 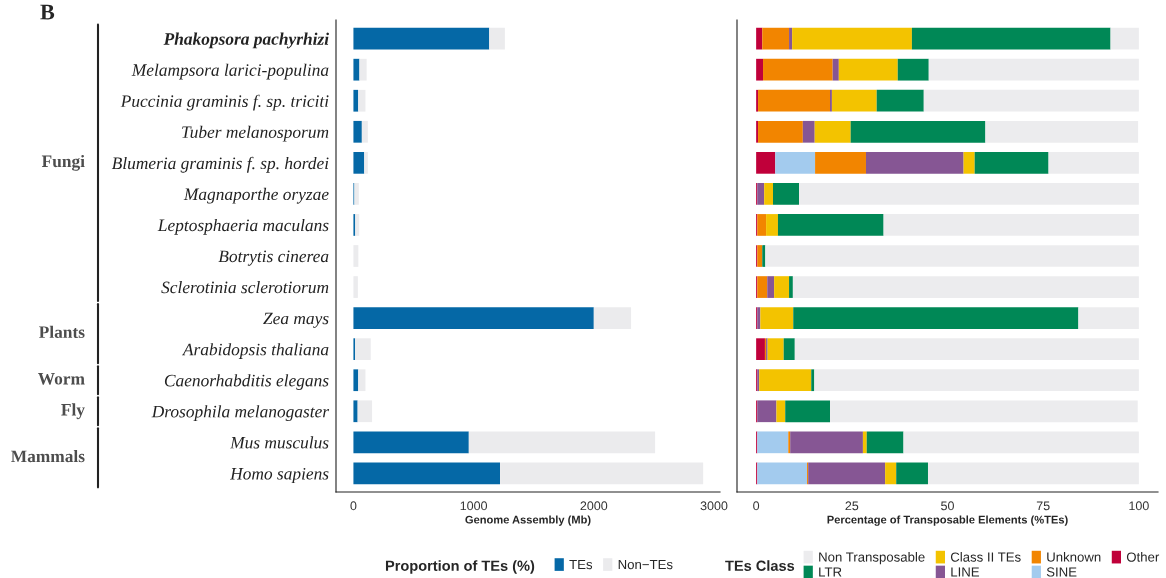 What do you see at coordinates (1143, 557) in the screenshot?
I see `legend-label: Other` at bounding box center [1143, 557].